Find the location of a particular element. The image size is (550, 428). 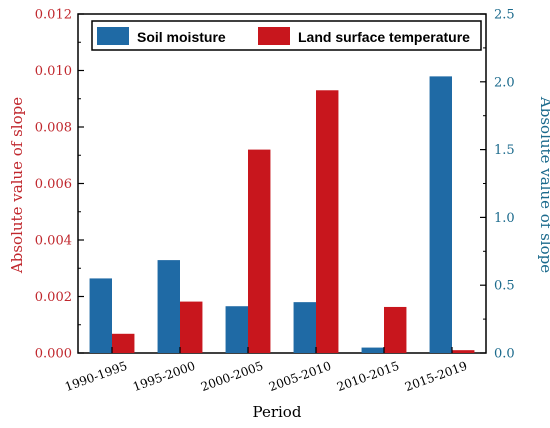

x-tick-label: 2000-2005 is located at coordinates (232, 376).